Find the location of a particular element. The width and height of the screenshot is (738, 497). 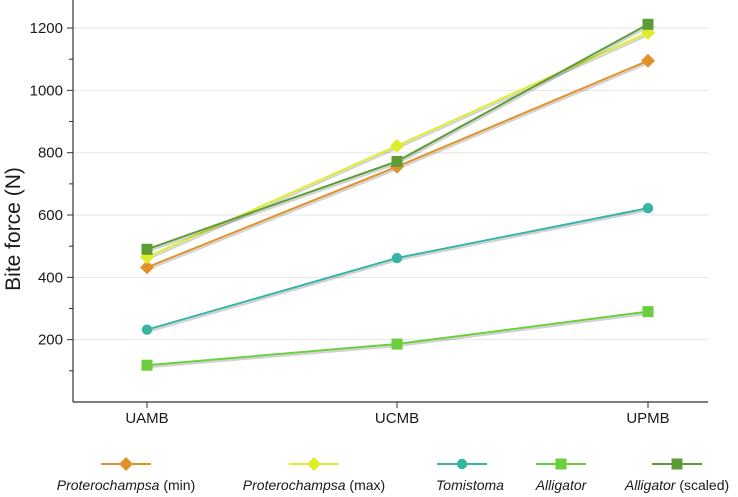

legend-label-tomistoma: Tomistoma is located at coordinates (470, 485).